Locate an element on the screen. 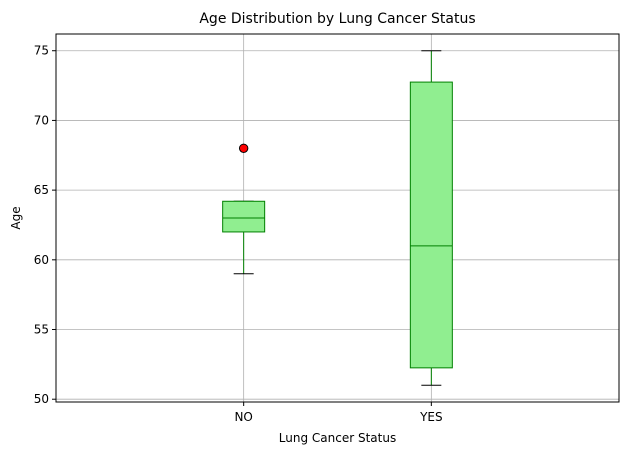 The height and width of the screenshot is (455, 630). y-tick-label-50: 50 is located at coordinates (41, 399).